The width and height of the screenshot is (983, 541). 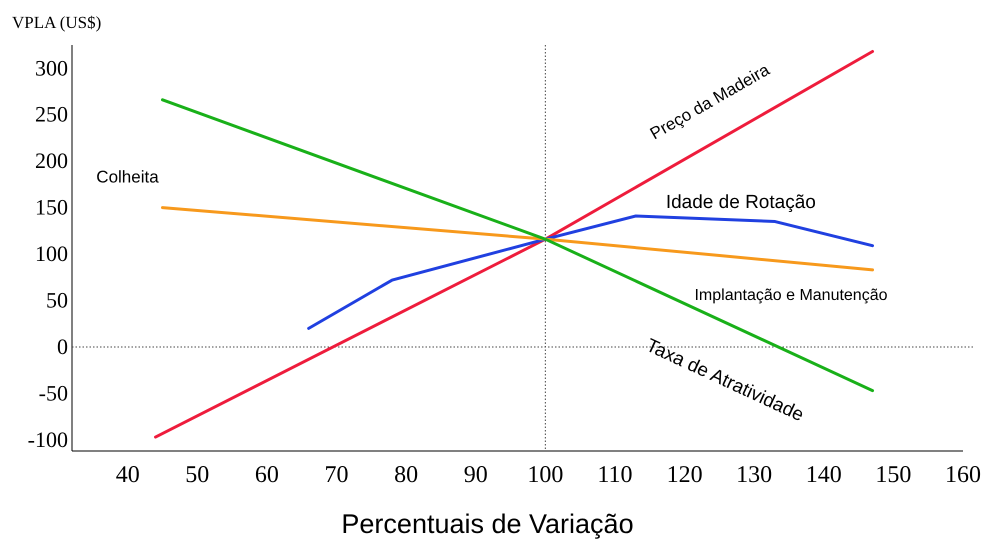 I want to click on y-tick-label: 50, so click(x=57, y=300).